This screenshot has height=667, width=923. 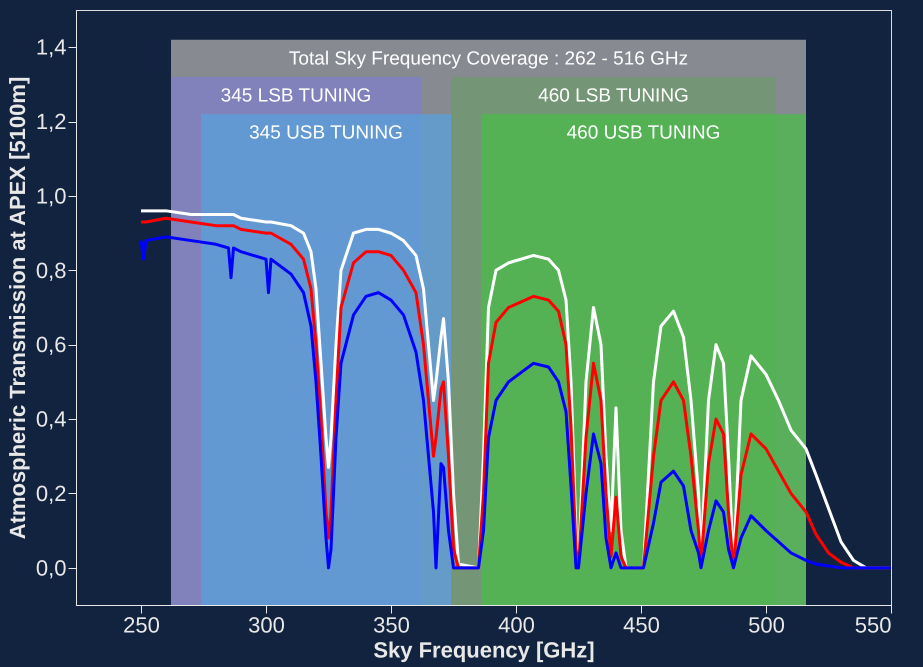 I want to click on x-tick-label: 250, so click(x=141, y=625).